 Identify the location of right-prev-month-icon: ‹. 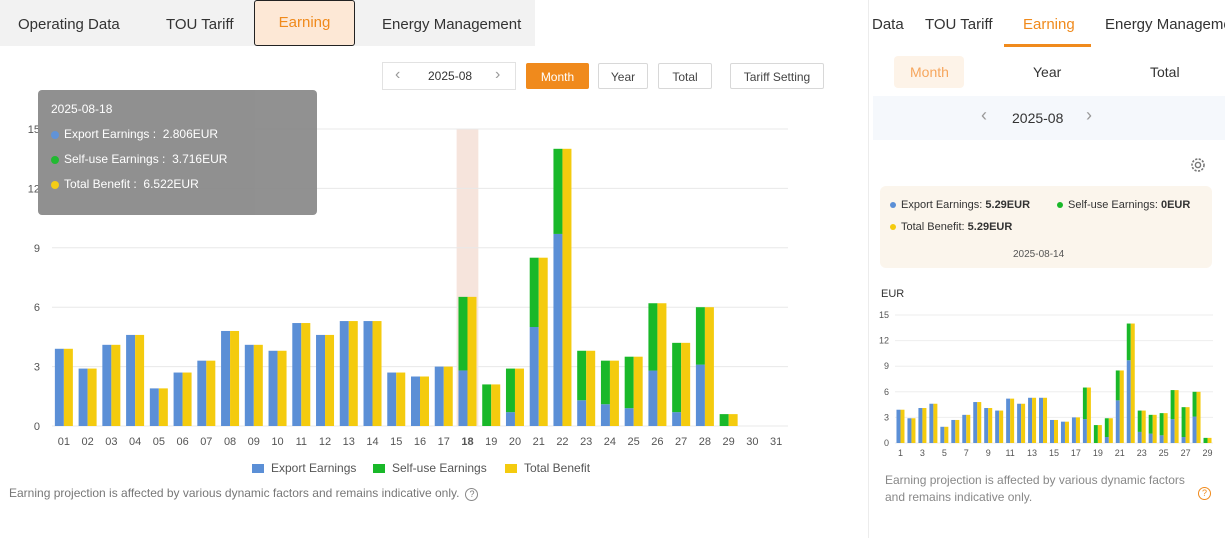
(984, 115).